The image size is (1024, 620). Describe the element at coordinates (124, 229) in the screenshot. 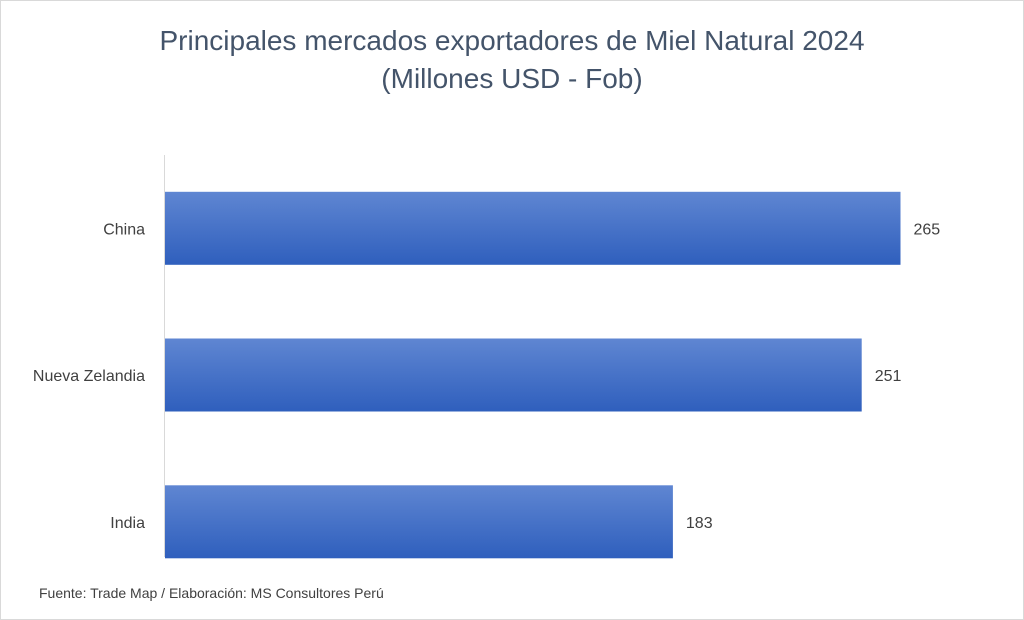

I see `category-label: China` at that location.